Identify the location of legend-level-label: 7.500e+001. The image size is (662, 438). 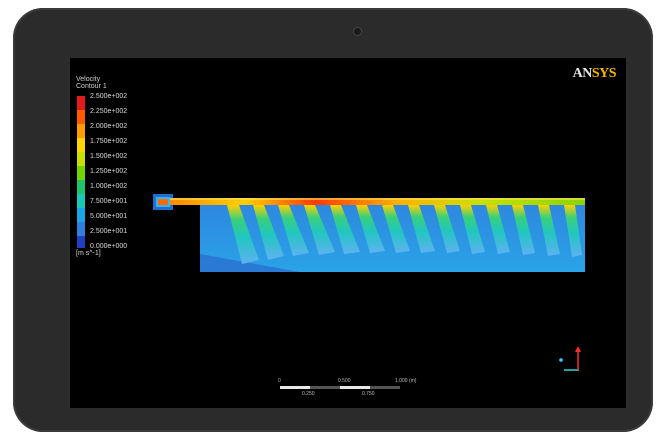
(109, 201).